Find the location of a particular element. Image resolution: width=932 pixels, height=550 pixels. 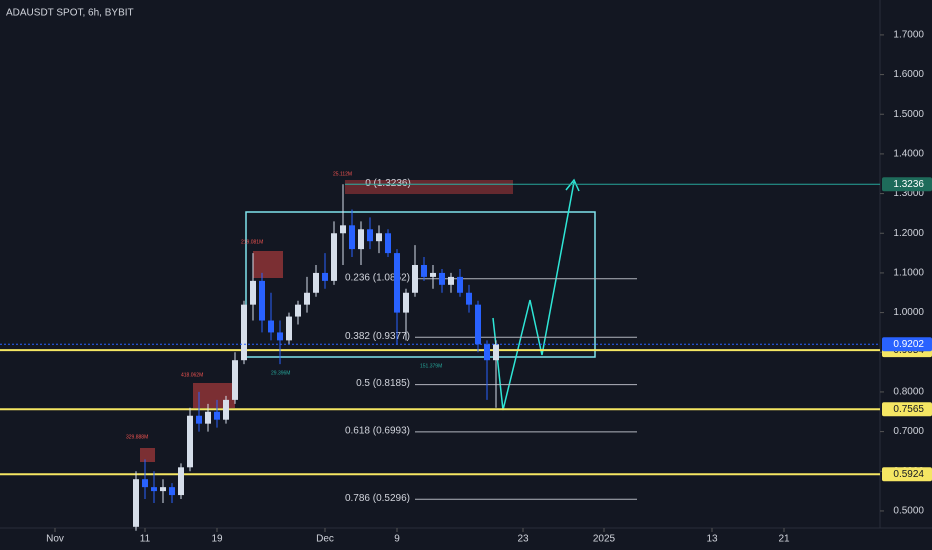

y-tick-label: 0.7000 is located at coordinates (908, 431).